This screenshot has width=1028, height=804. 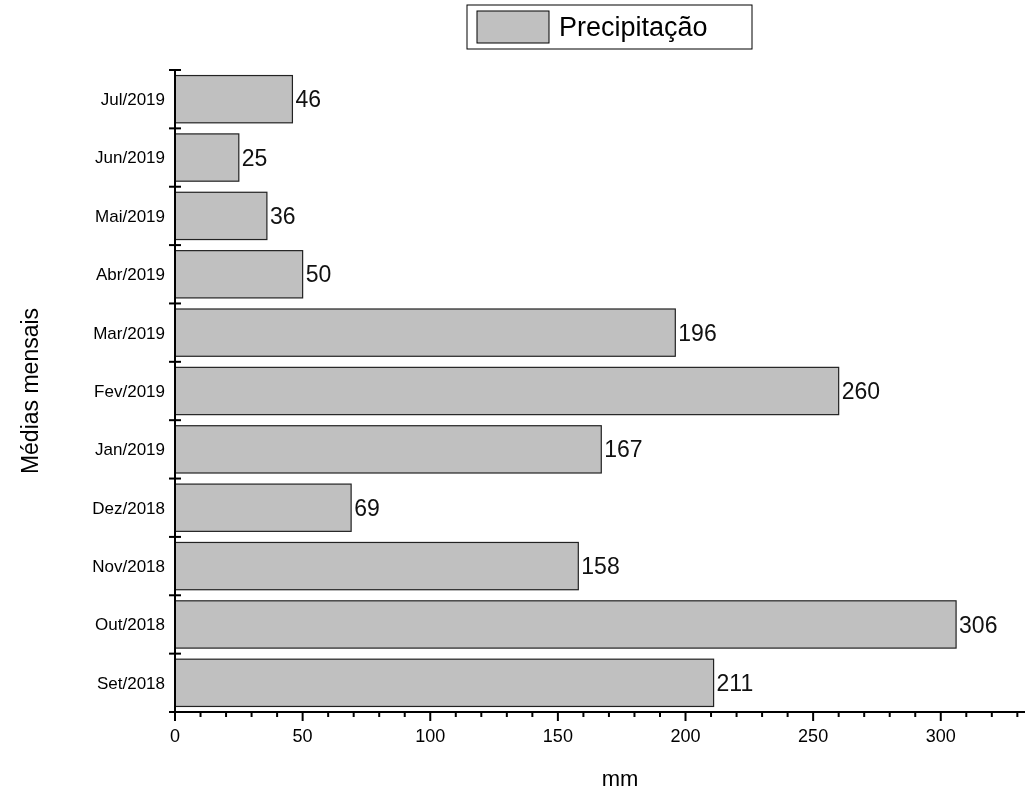 I want to click on data-label: 46, so click(x=308, y=99).